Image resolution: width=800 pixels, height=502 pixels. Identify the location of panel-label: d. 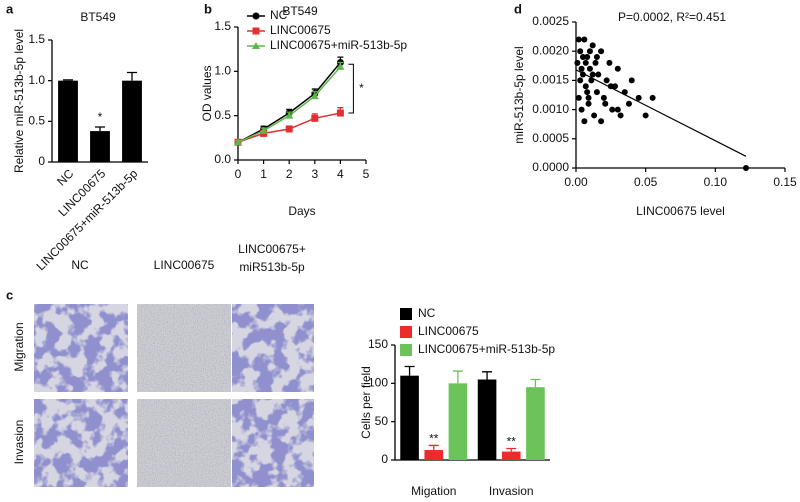
(518, 8).